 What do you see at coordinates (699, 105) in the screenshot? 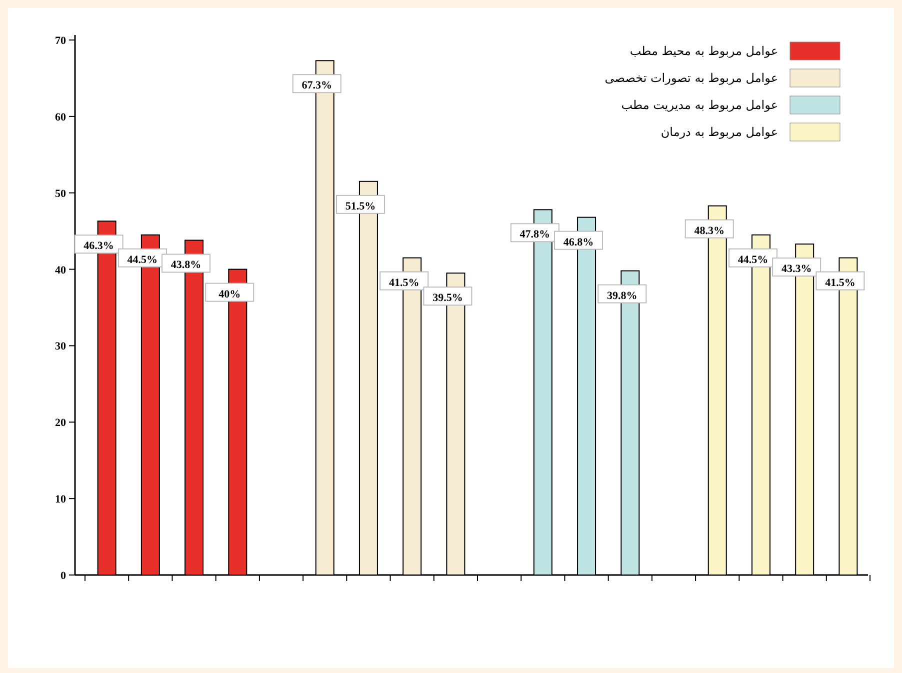
I see `legend-label: عوامل مربوط به مدیریت مطب` at bounding box center [699, 105].